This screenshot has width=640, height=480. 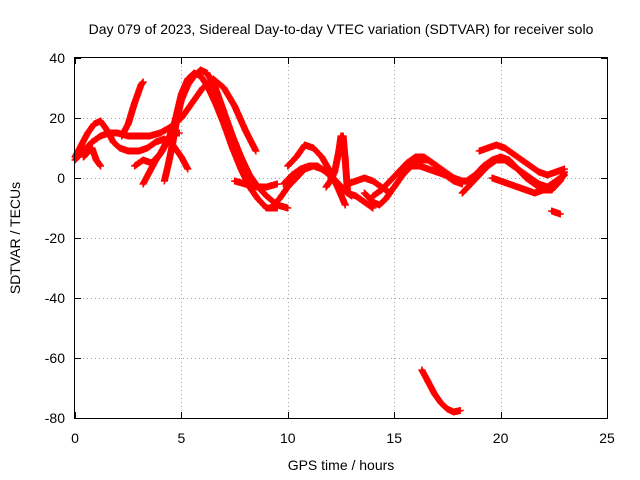 I want to click on series-arc22, so click(x=556, y=212).